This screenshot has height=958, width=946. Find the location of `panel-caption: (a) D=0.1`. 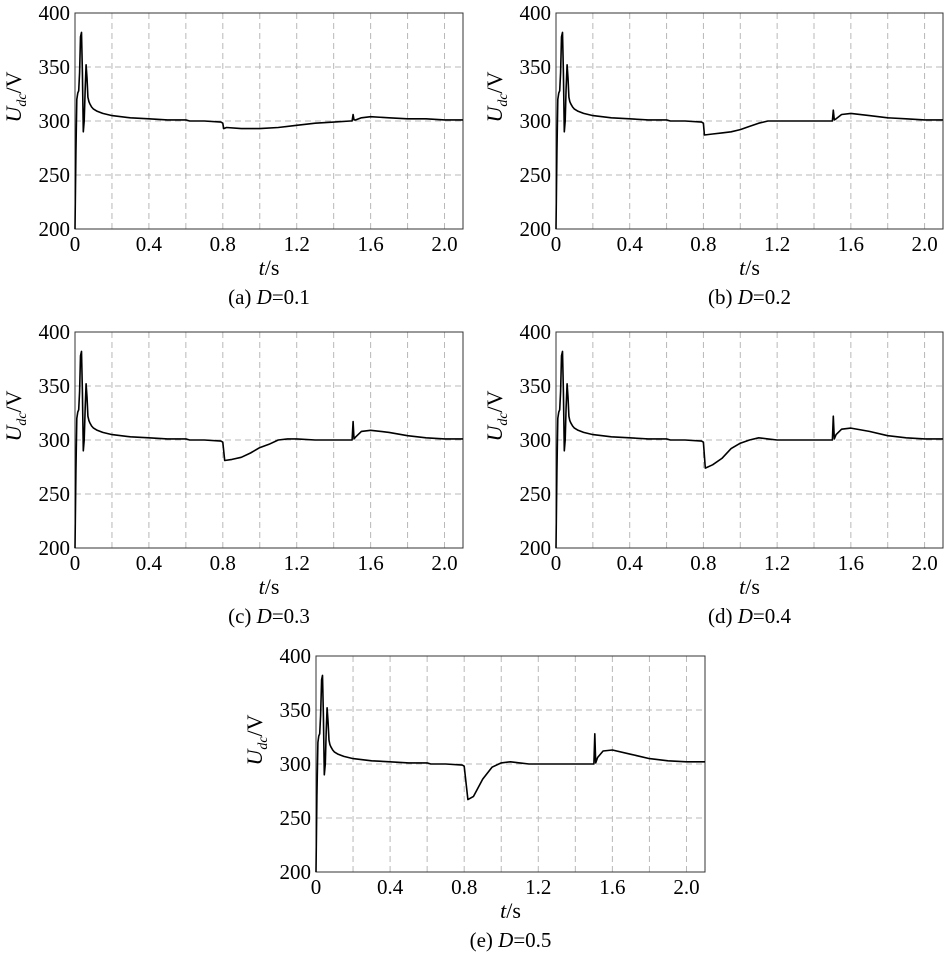

panel-caption: (a) D=0.1 is located at coordinates (269, 297).